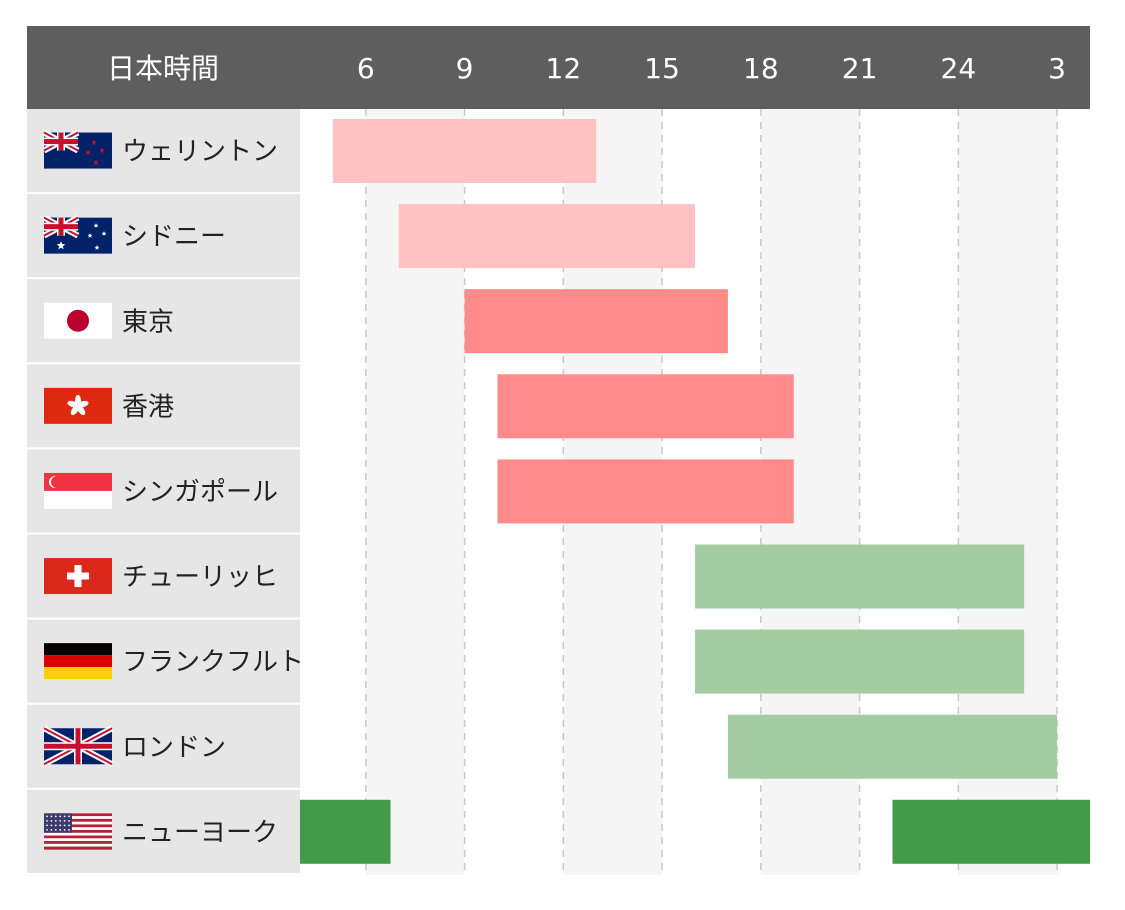  I want to click on x-tick-label: 24, so click(959, 68).